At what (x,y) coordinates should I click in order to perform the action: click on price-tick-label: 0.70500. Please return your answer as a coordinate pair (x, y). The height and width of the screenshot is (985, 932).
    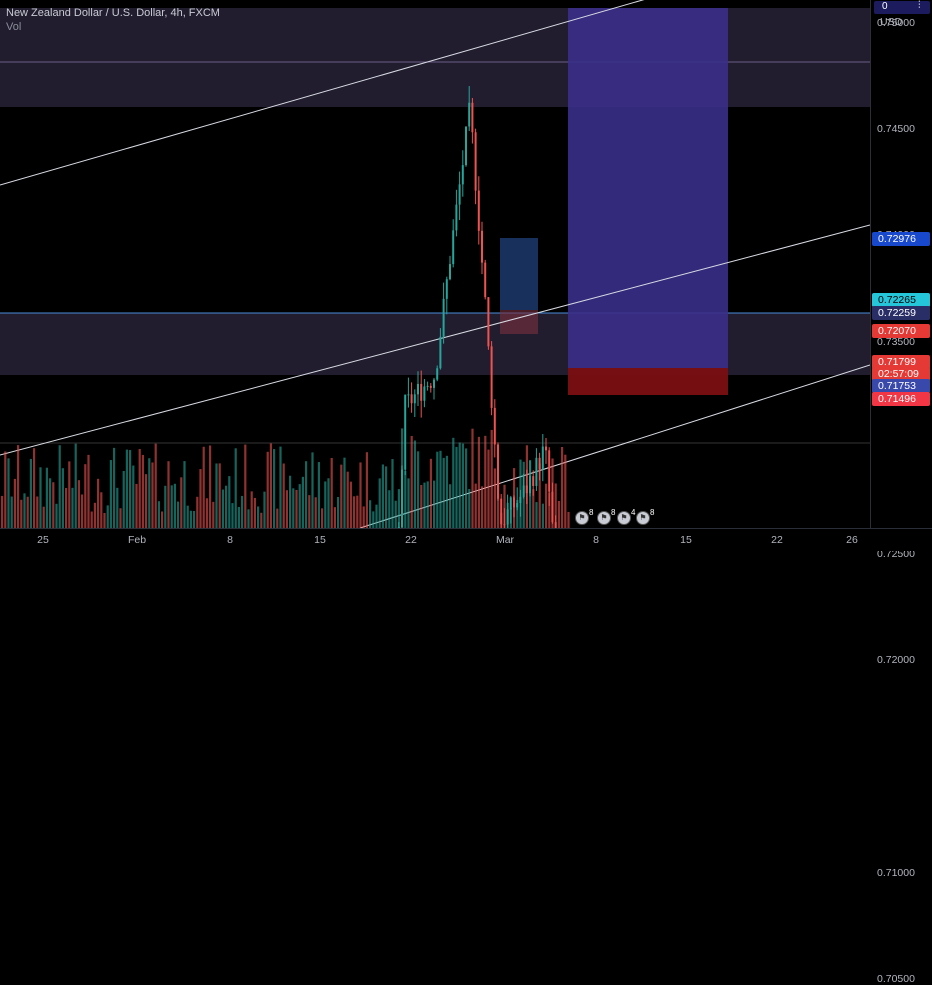
    Looking at the image, I should click on (896, 978).